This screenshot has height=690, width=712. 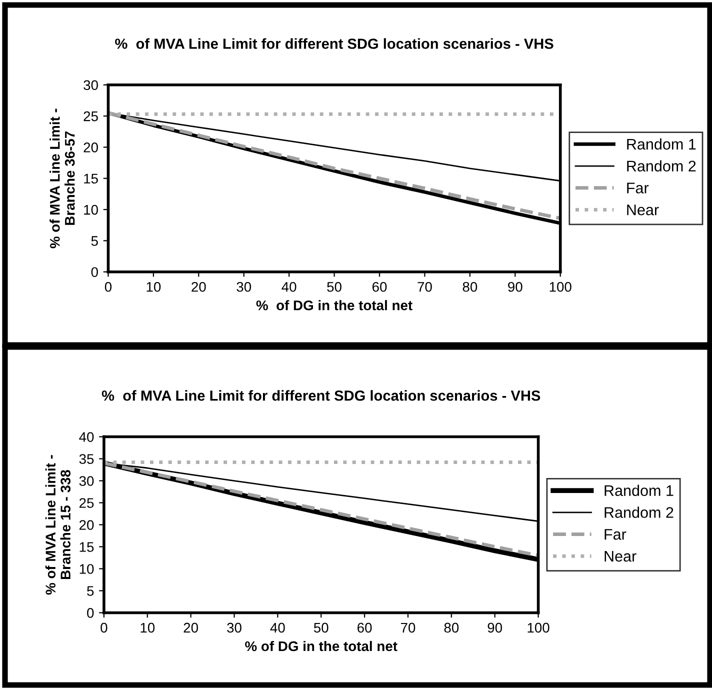 What do you see at coordinates (57, 525) in the screenshot?
I see `y-axis-title: % of MVA Line Limit - Branche 15 - 338` at bounding box center [57, 525].